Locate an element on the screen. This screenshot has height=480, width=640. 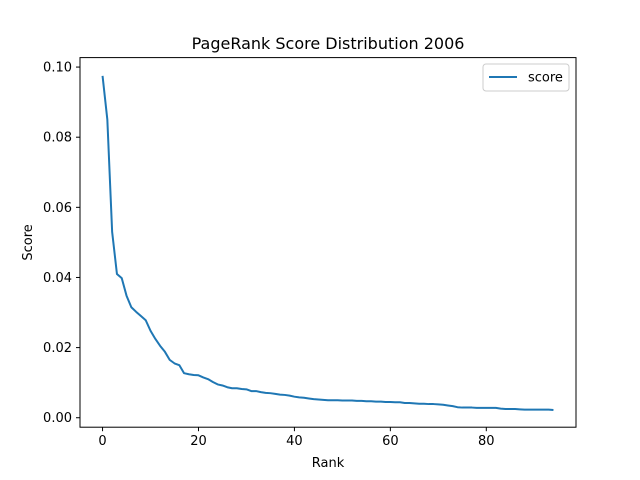
x-tick-label: 20 is located at coordinates (198, 441).